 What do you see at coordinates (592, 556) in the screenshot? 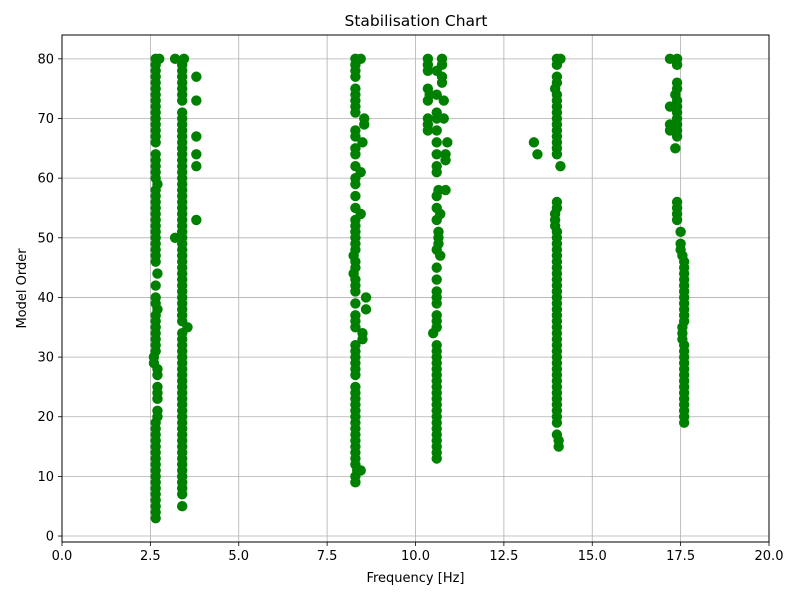
I see `x-tick-label: 15.0` at bounding box center [592, 556].